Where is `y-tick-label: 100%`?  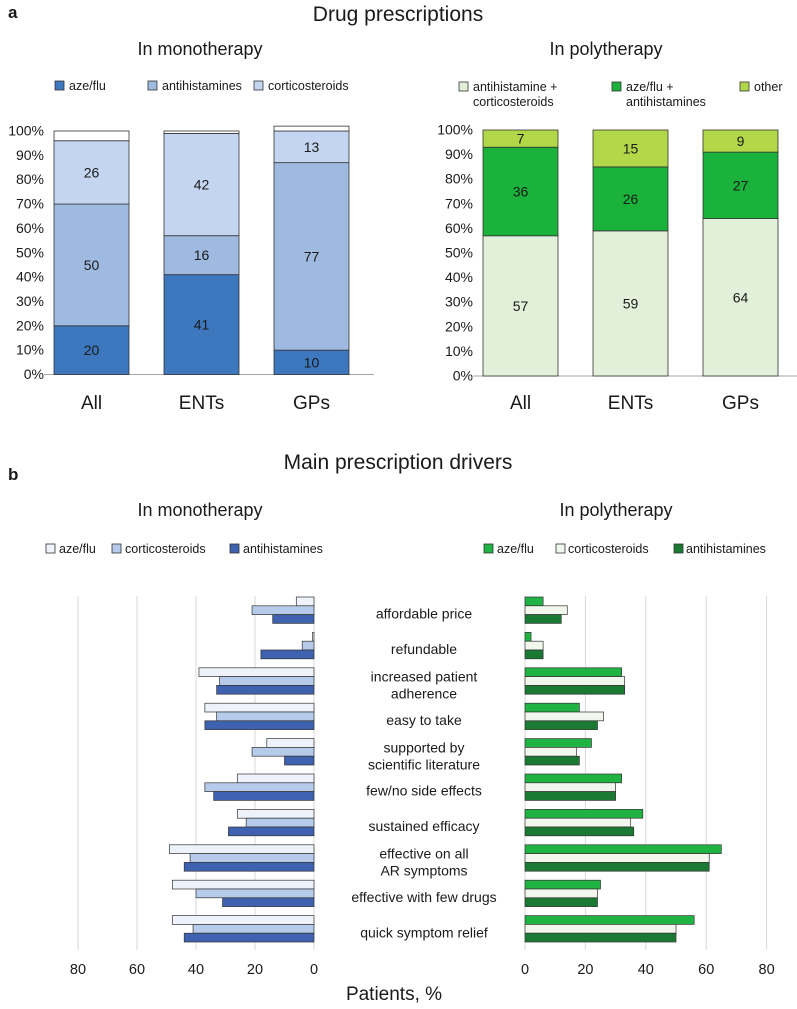 y-tick-label: 100% is located at coordinates (455, 130).